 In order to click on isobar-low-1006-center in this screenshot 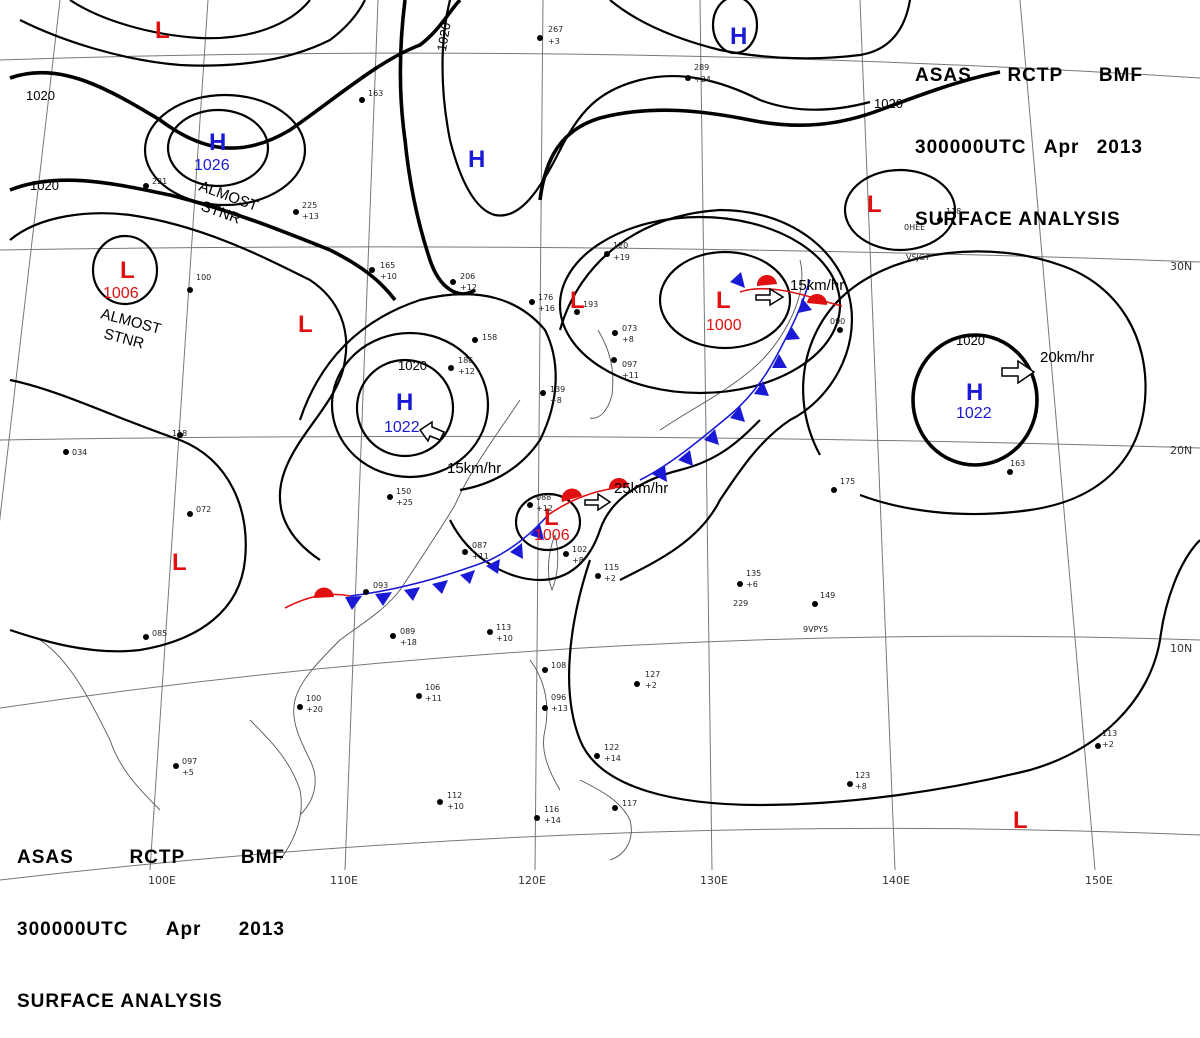, I will do `click(548, 522)`.